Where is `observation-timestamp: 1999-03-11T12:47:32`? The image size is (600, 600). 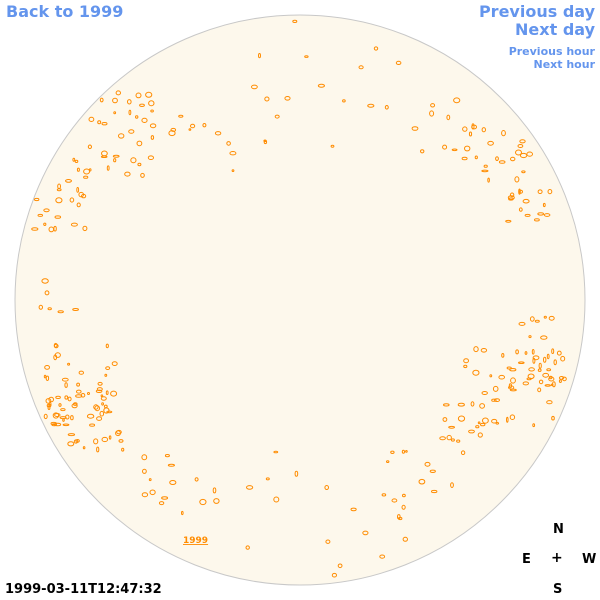 observation-timestamp: 1999-03-11T12:47:32 is located at coordinates (83, 589).